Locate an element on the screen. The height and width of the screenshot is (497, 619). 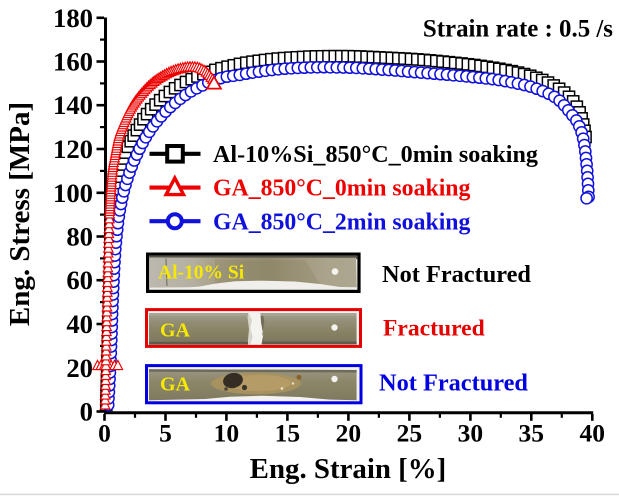
svg-text: 180 is located at coordinates (73, 18).